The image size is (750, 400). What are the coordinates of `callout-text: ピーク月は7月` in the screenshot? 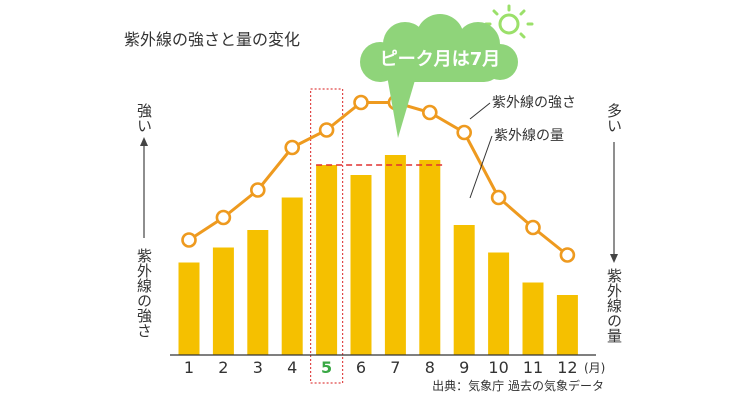 It's located at (440, 59).